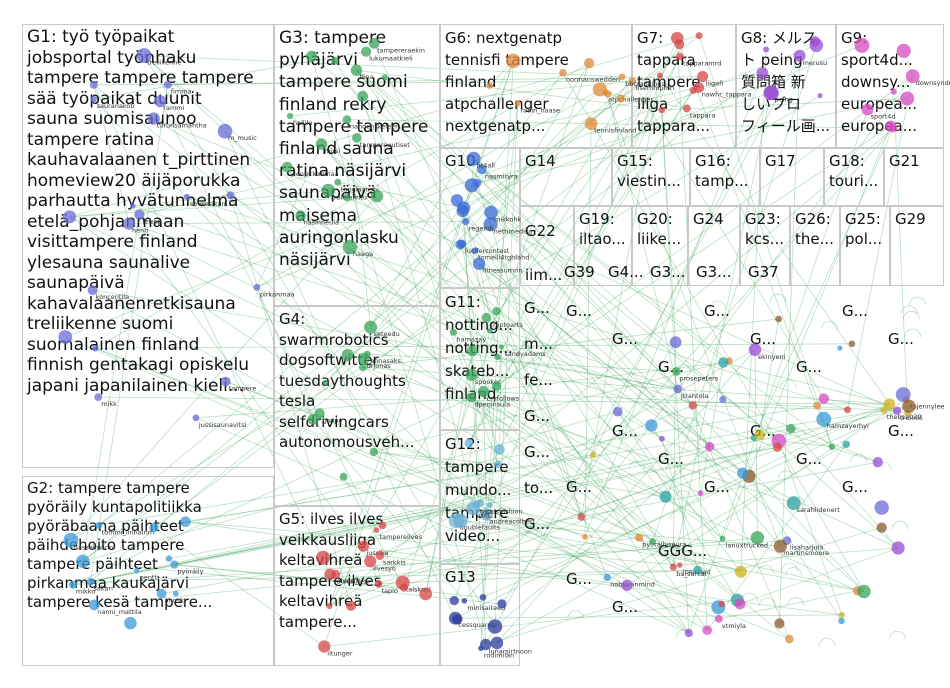 This screenshot has width=950, height=688. Describe the element at coordinates (334, 421) in the screenshot. I see `keyword-line: selfdrivingcars` at that location.